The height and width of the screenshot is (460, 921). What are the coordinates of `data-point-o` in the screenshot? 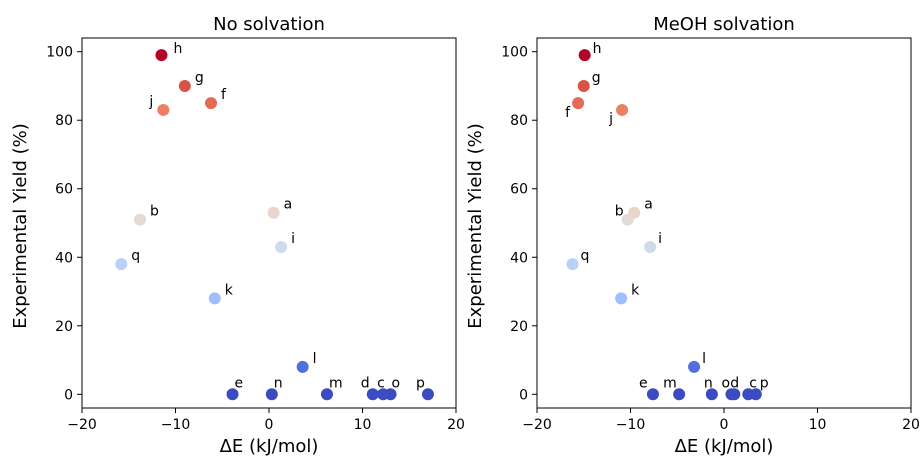 It's located at (390, 394).